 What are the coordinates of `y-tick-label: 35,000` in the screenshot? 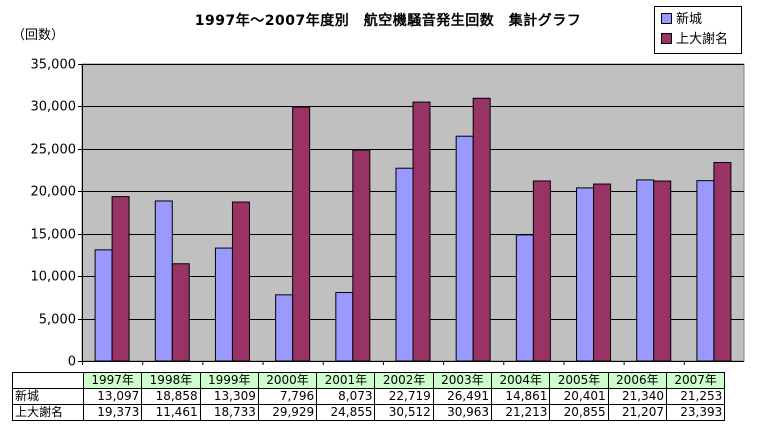 It's located at (54, 65).